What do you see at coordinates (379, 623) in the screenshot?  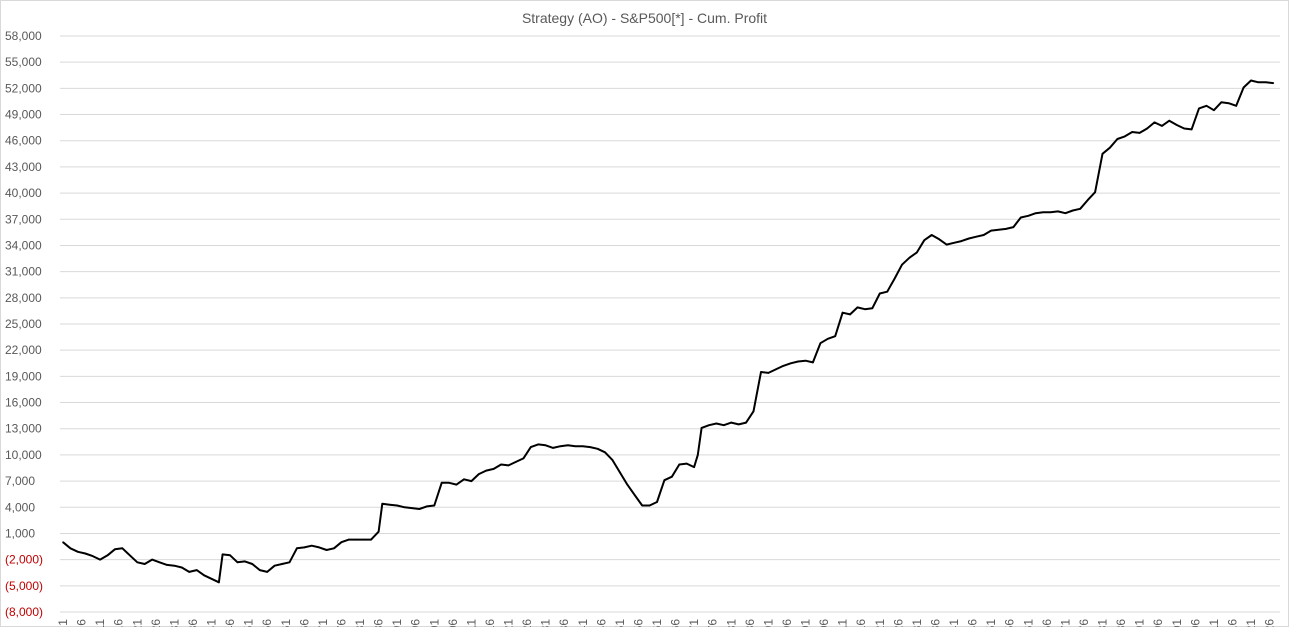 I see `x-tick-label: 86` at bounding box center [379, 623].